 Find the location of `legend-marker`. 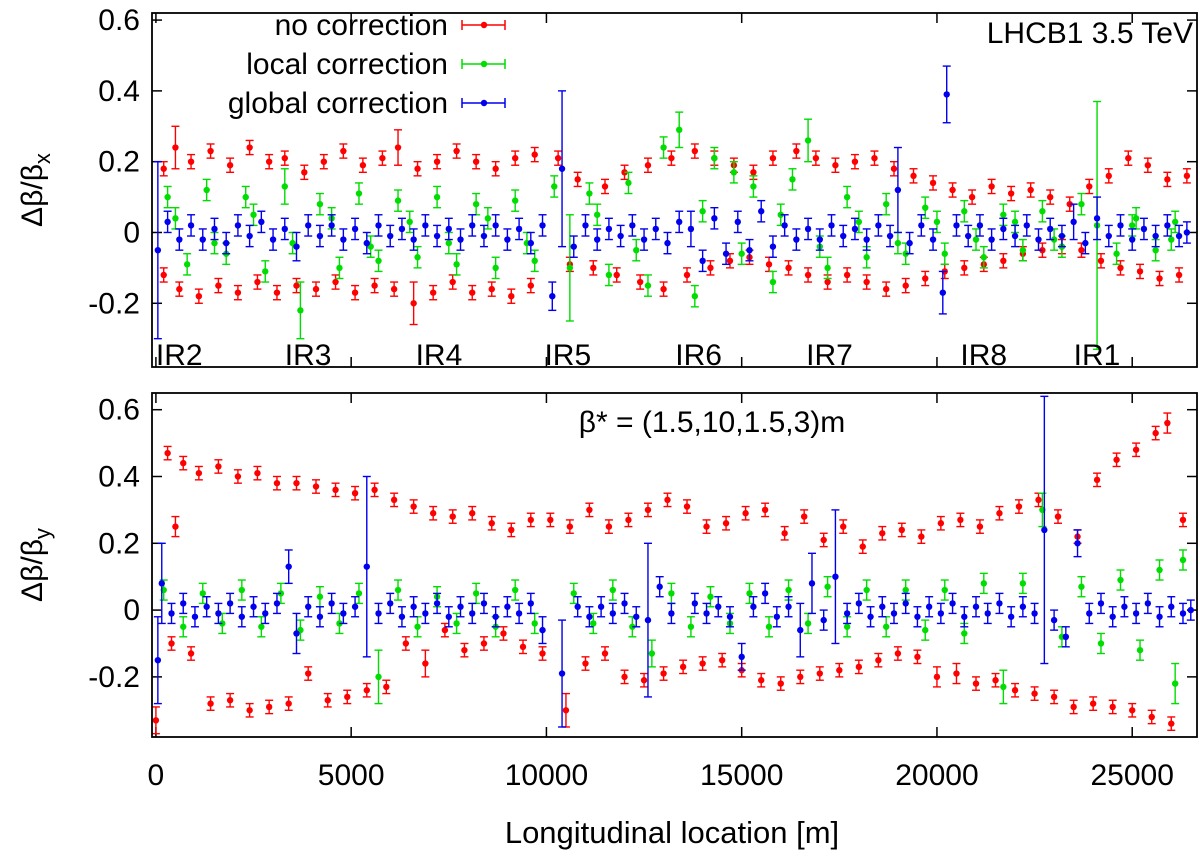

legend-marker is located at coordinates (484, 25).